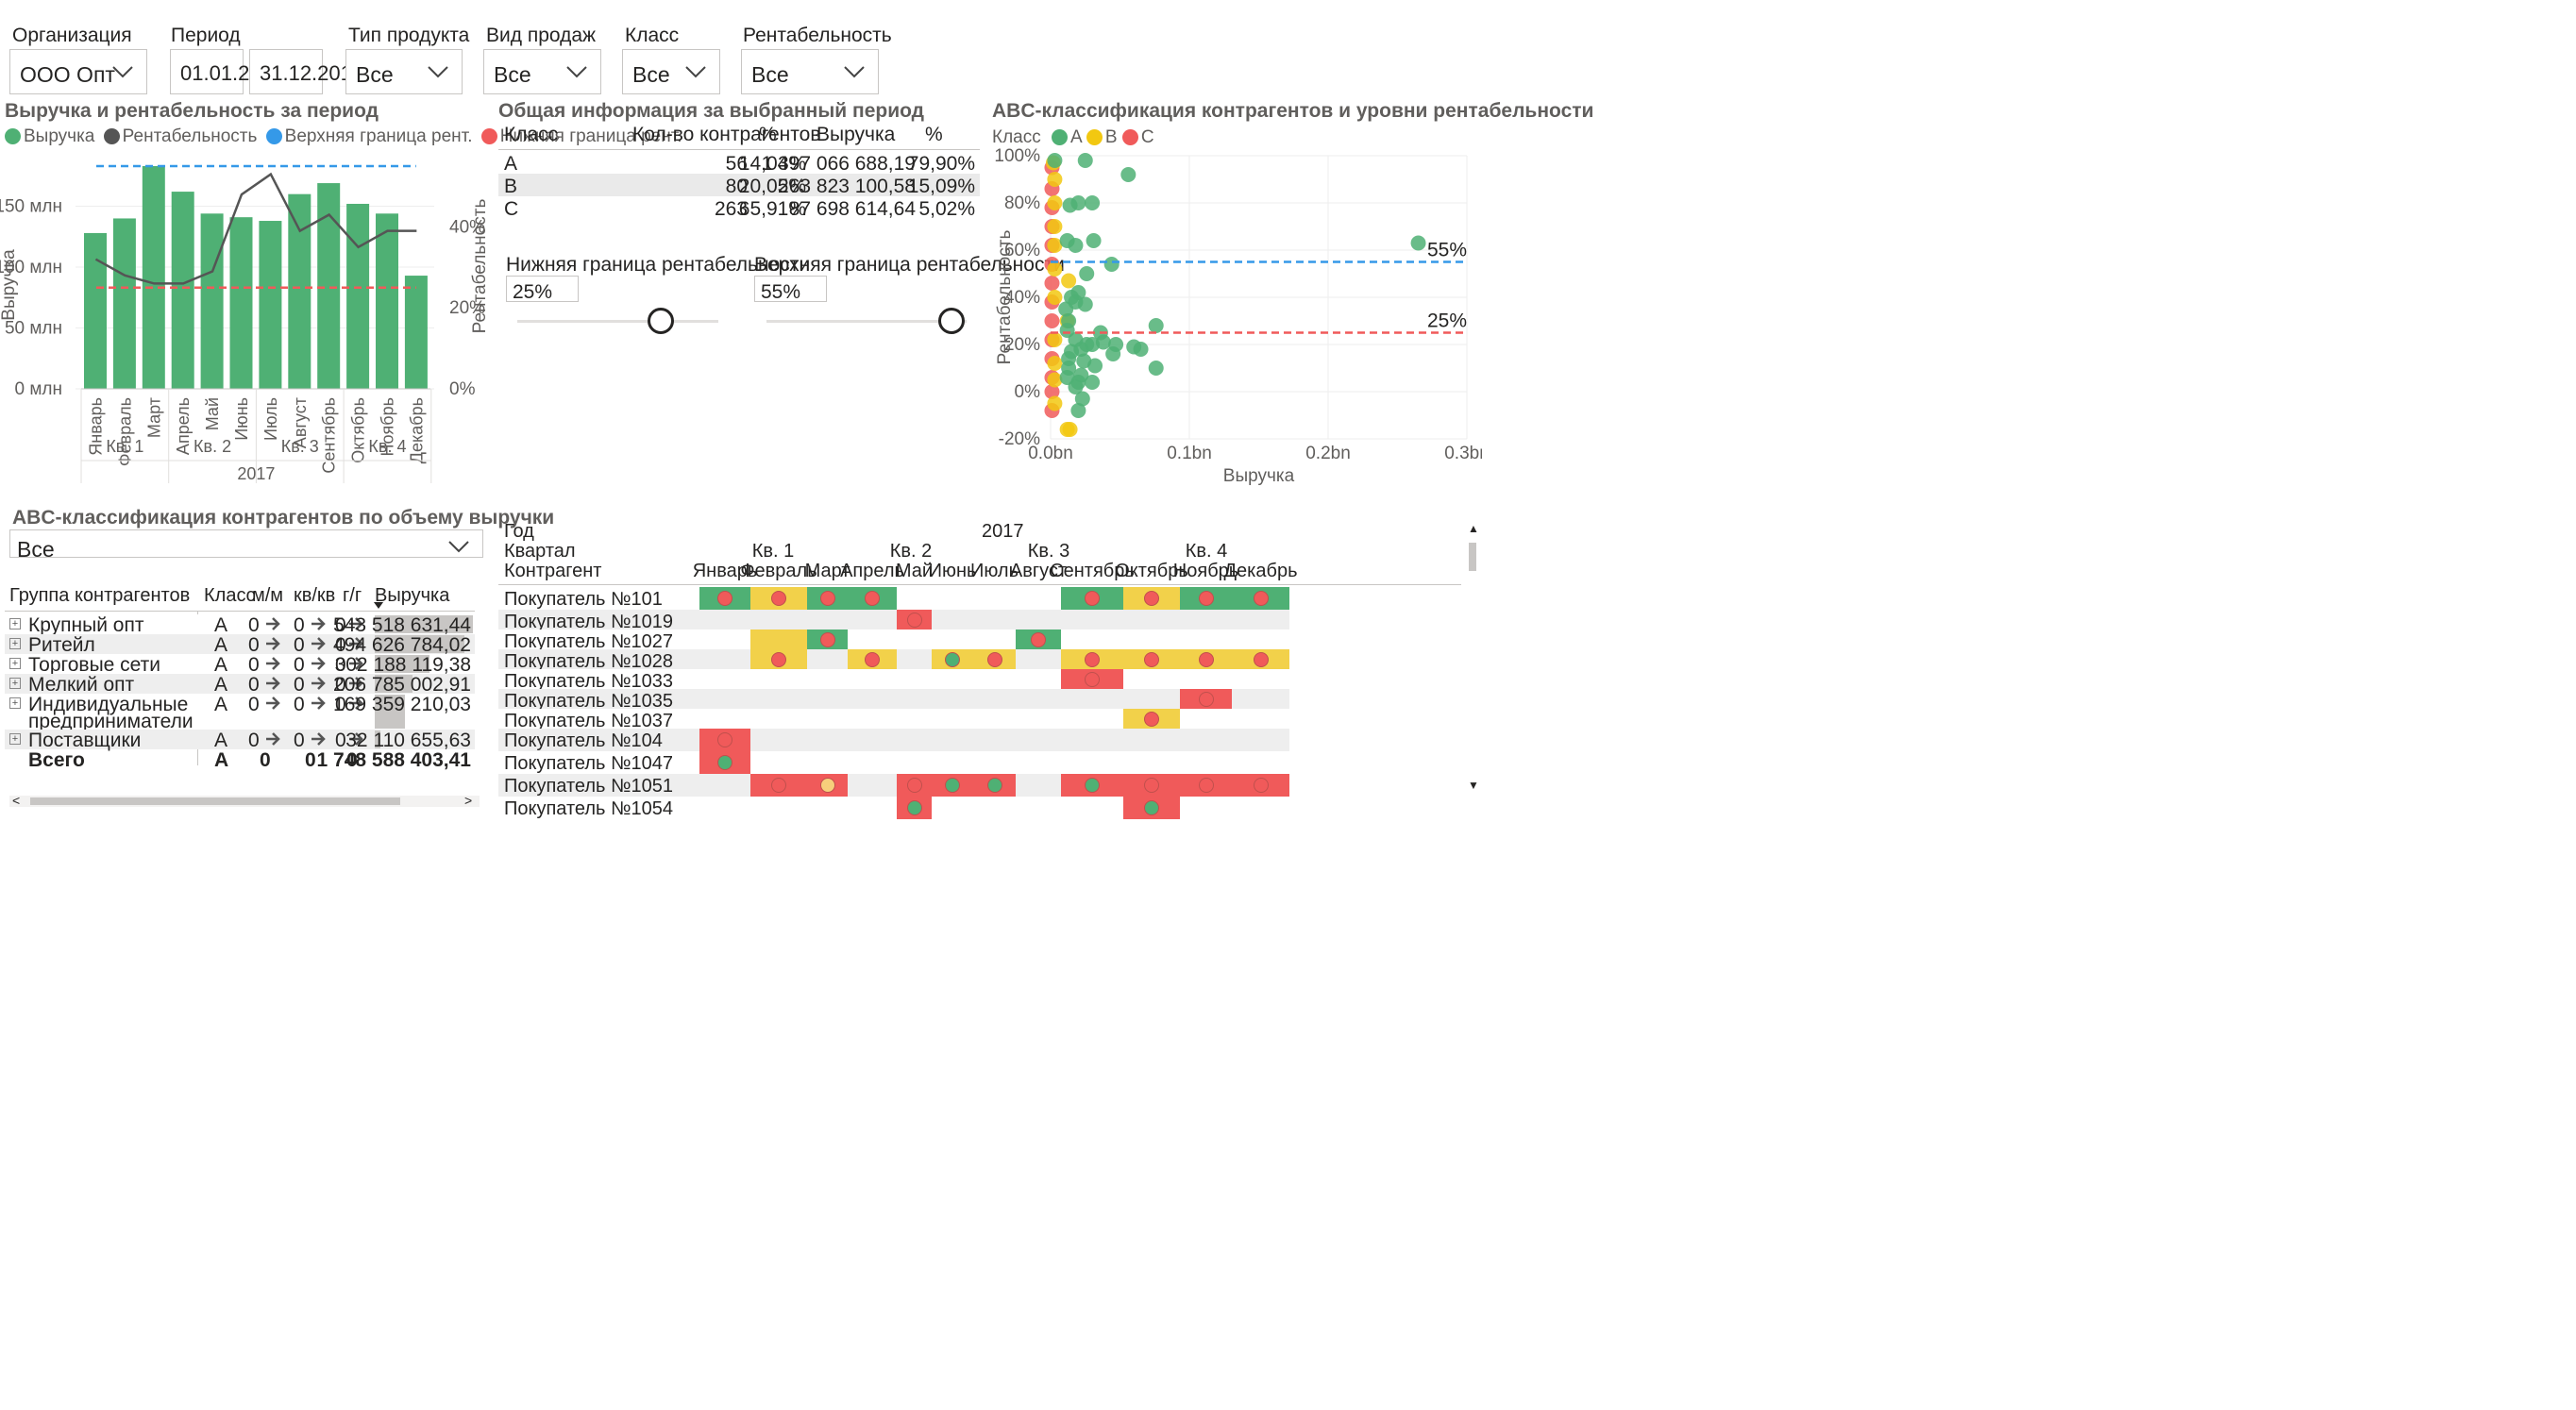 The height and width of the screenshot is (1410, 2576). I want to click on scroll-left-icon: <, so click(16, 800).